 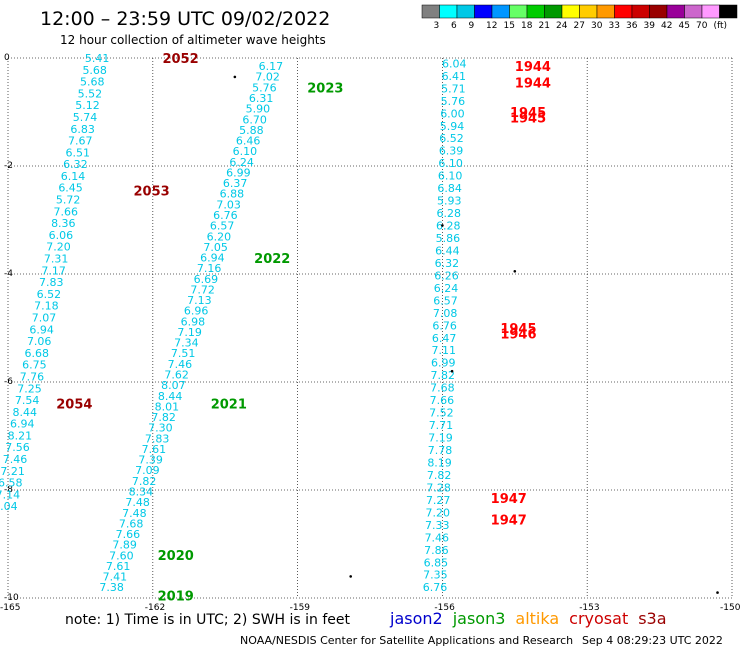 I want to click on colorbar-label: 6, so click(x=454, y=26).